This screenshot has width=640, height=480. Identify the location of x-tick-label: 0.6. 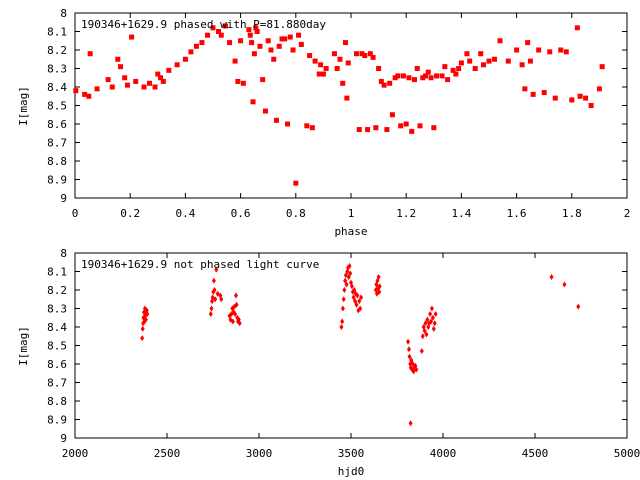
(241, 213).